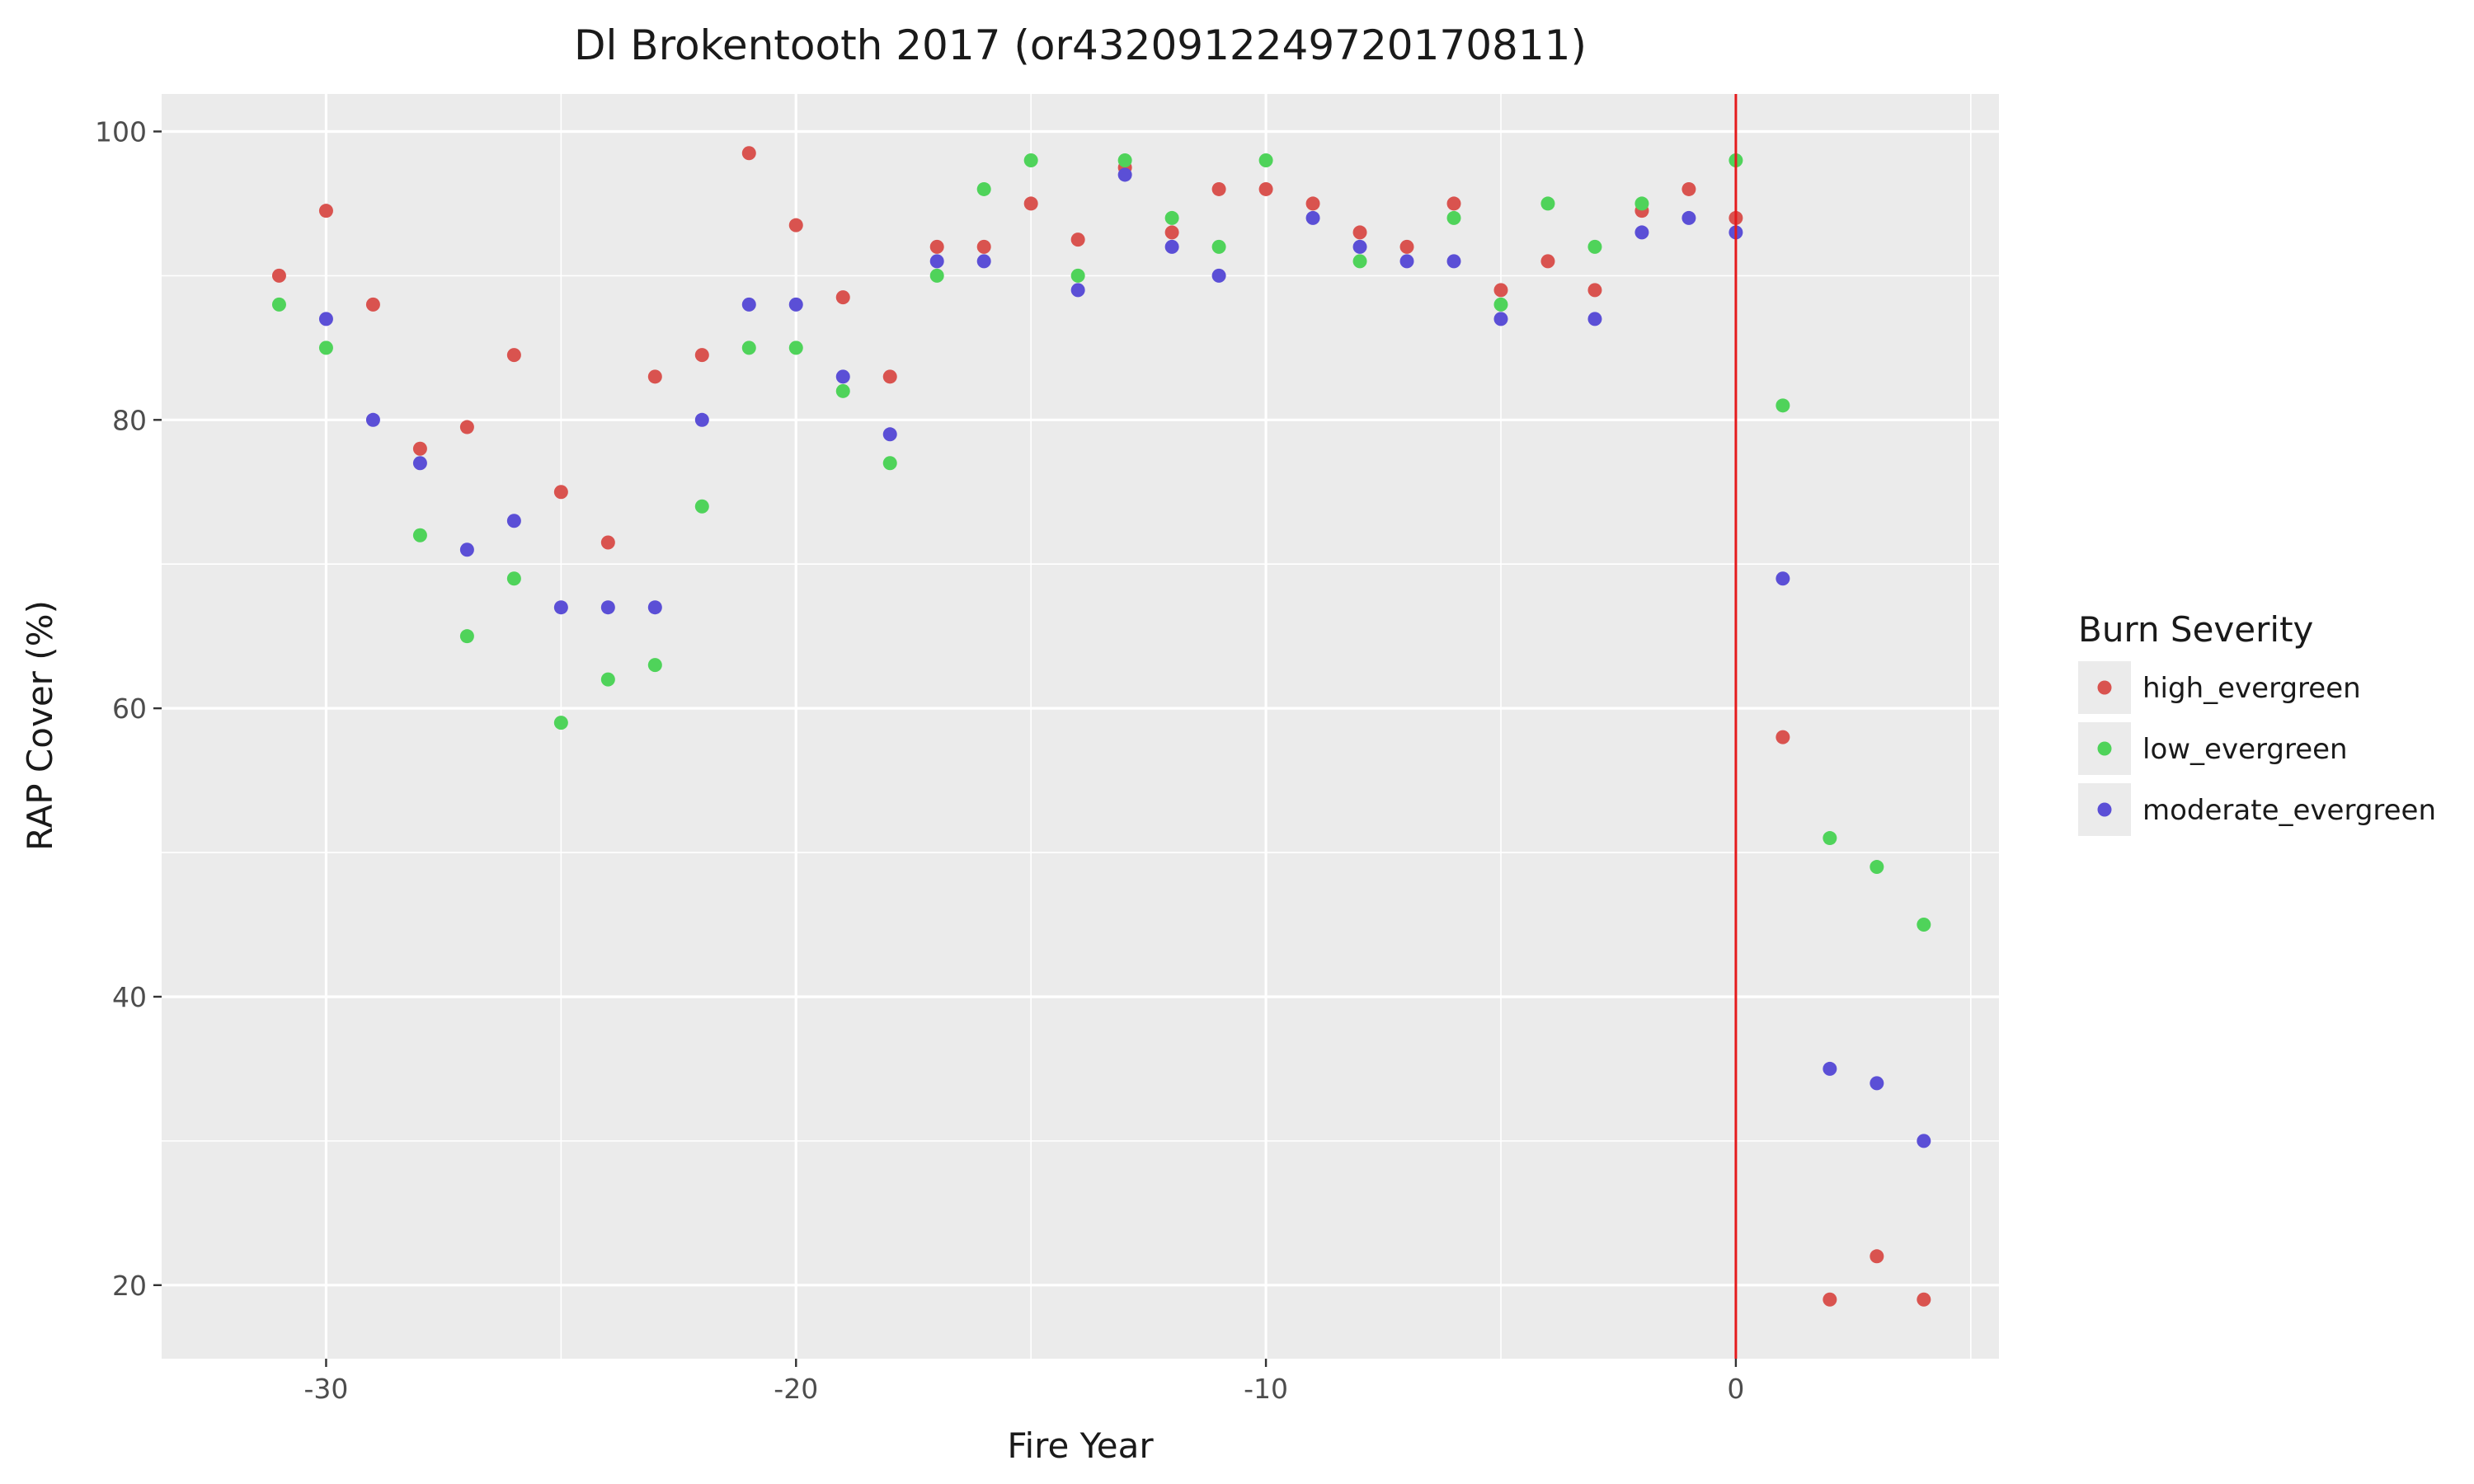 The image size is (2474, 1484). What do you see at coordinates (2251, 688) in the screenshot?
I see `legend-label: high_evergreen` at bounding box center [2251, 688].